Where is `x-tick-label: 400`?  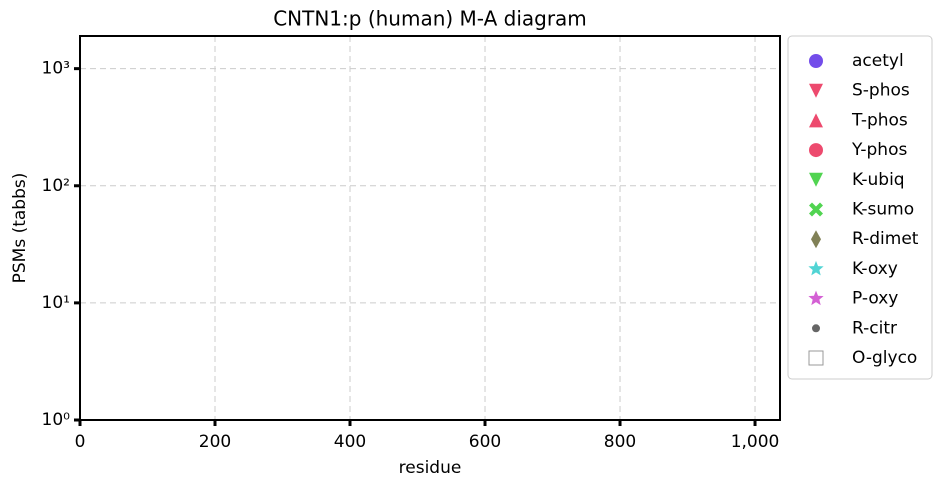
x-tick-label: 400 is located at coordinates (350, 442).